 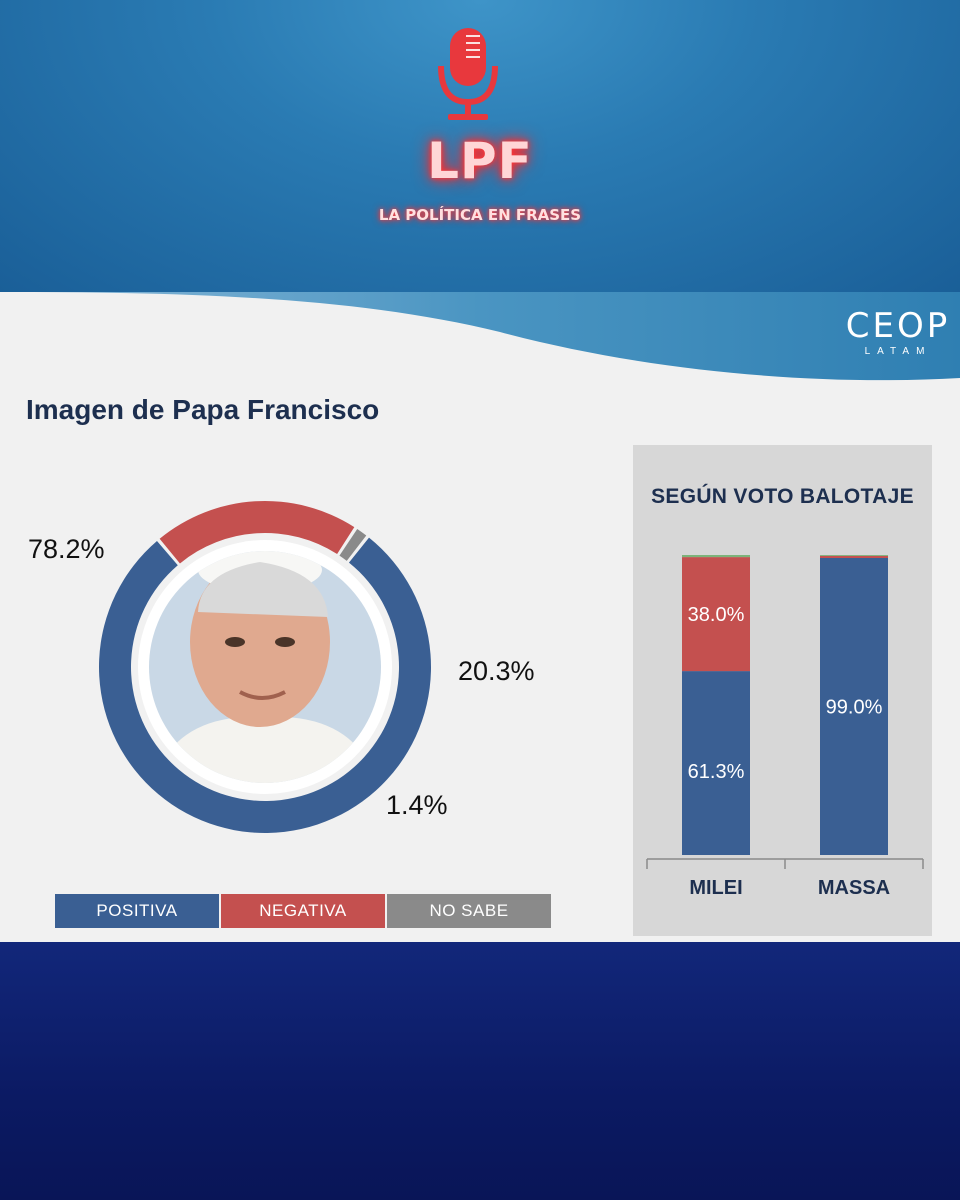 I want to click on chart-title: Imagen de Papa Francisco, so click(x=203, y=409).